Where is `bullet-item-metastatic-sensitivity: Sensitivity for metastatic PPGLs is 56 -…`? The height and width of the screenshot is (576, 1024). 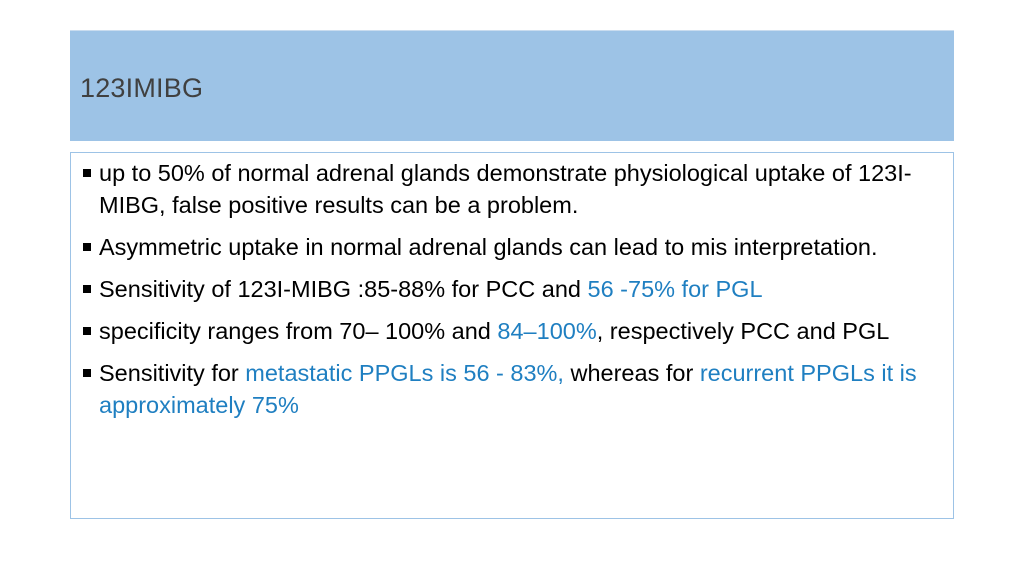 bullet-item-metastatic-sensitivity: Sensitivity for metastatic PPGLs is 56 -… is located at coordinates (514, 389).